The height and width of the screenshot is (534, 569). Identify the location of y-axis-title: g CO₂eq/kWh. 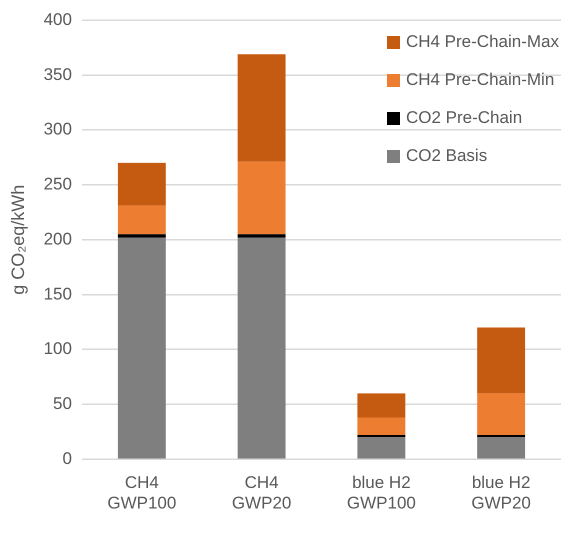
(18, 239).